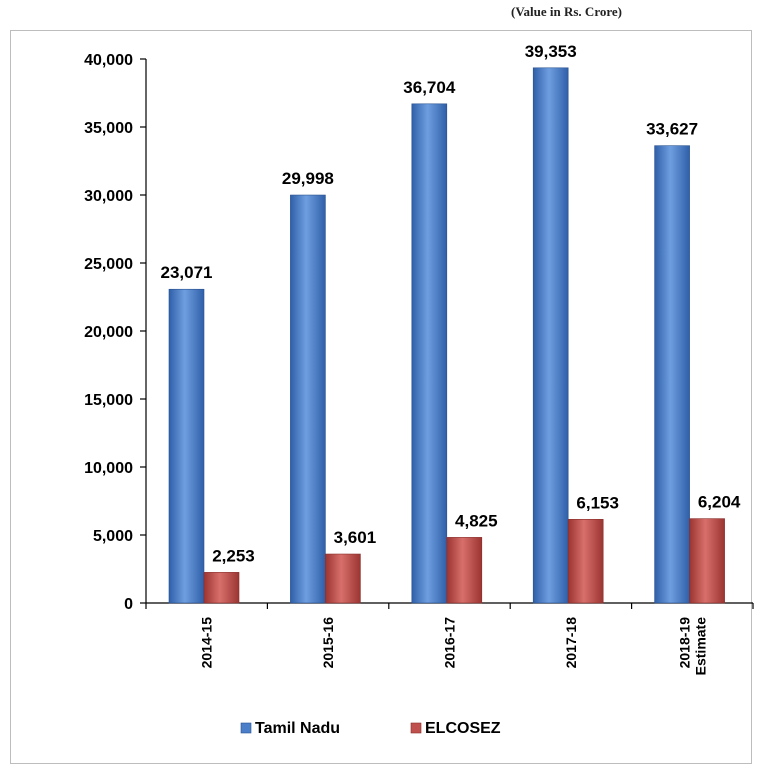 This screenshot has height=770, width=758. Describe the element at coordinates (684, 643) in the screenshot. I see `x-tick-label: 2018-19` at that location.